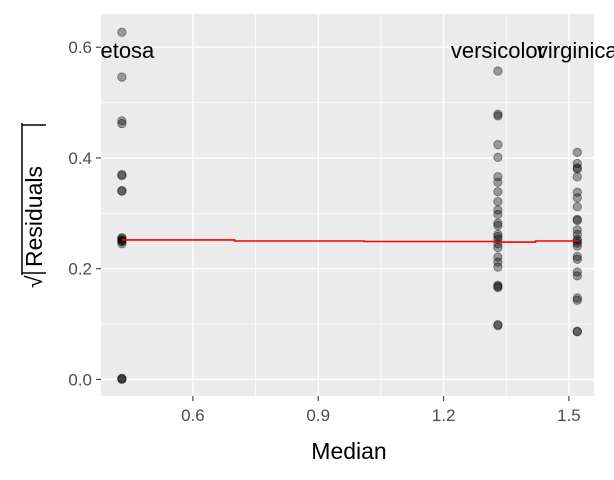 The image size is (614, 480). Describe the element at coordinates (34, 281) in the screenshot. I see `y-axis-title-radical: √` at that location.